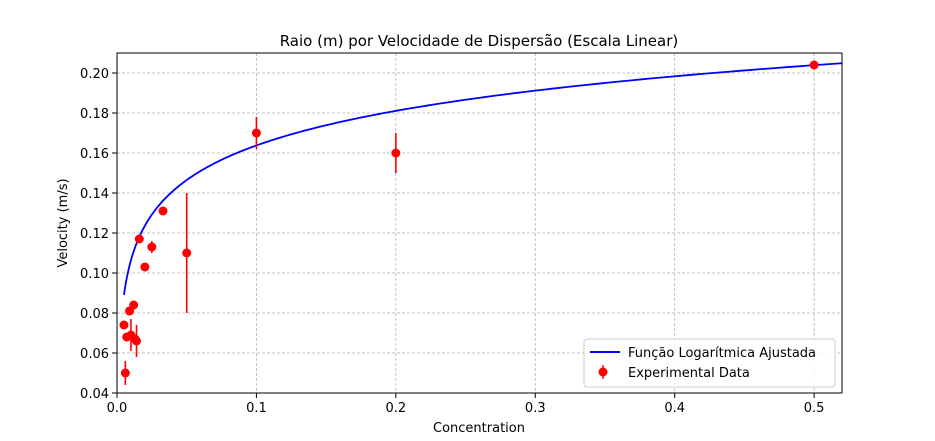  I want to click on y-axis: 0.04 0.06 0.08 0.10 0.12 0.14 0.16 0.18 0.20, so click(98, 234).